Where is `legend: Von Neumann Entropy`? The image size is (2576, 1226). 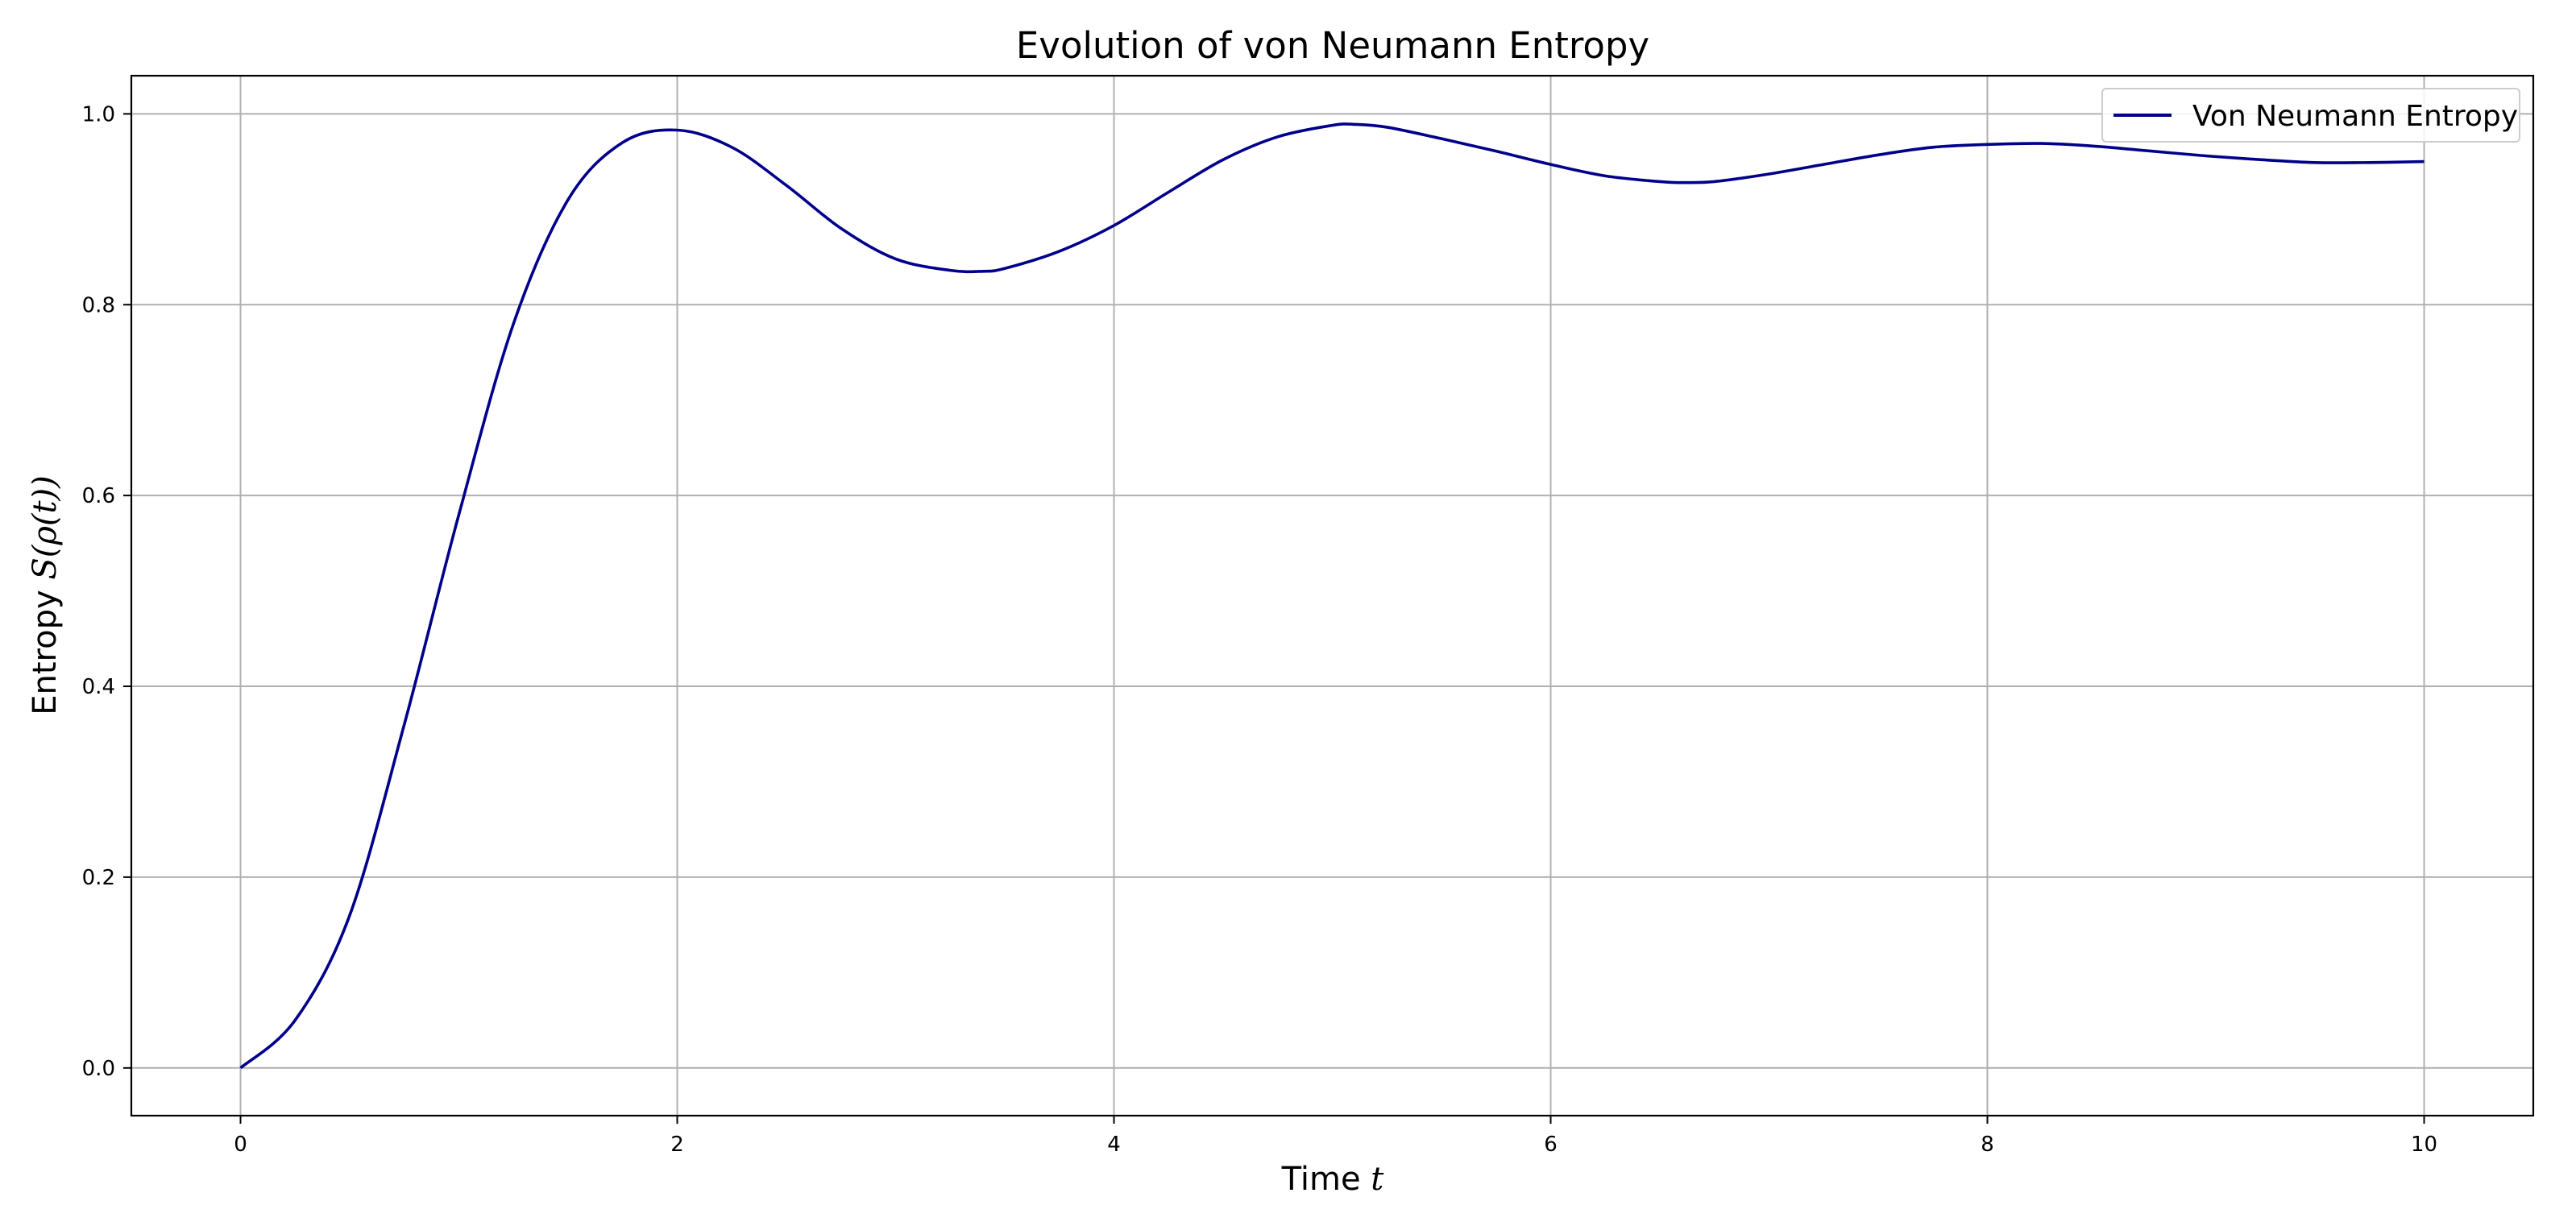
legend: Von Neumann Entropy is located at coordinates (2310, 115).